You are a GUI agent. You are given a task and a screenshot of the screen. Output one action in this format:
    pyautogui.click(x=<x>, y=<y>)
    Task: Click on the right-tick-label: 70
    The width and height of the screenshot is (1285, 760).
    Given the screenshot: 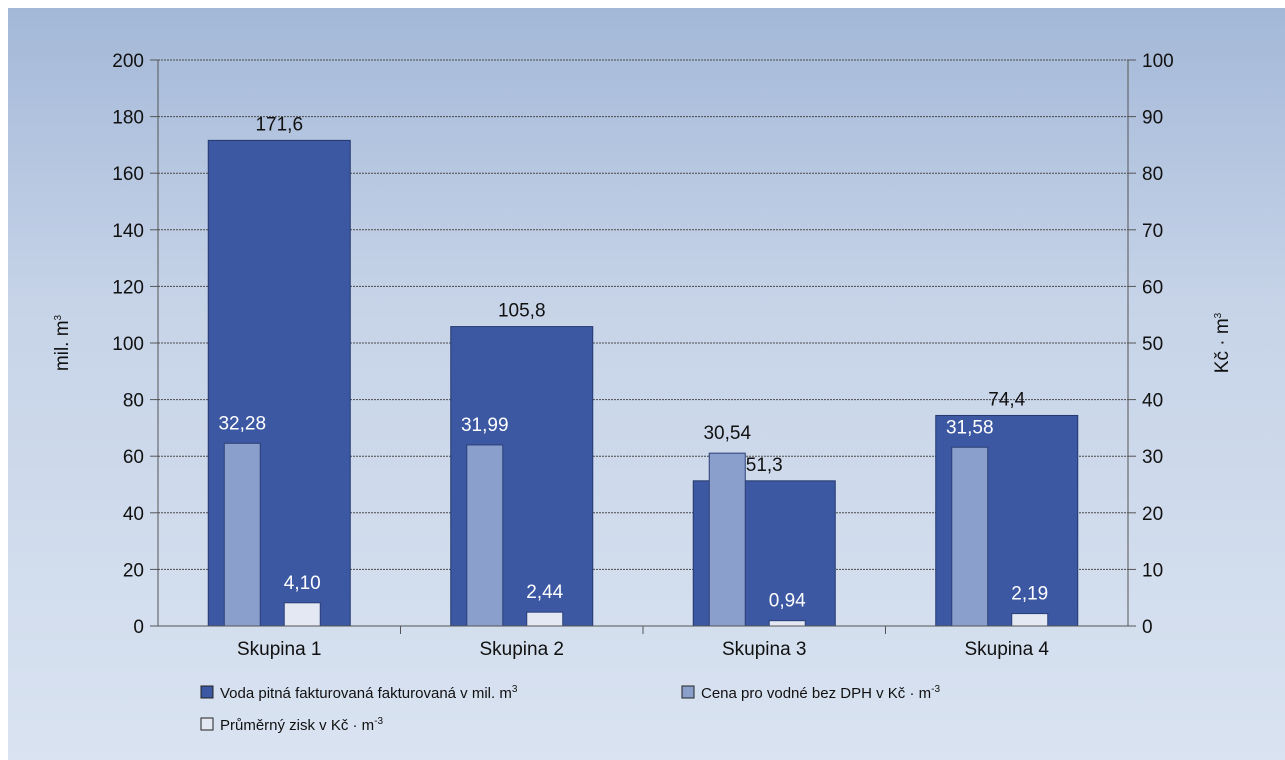 What is the action you would take?
    pyautogui.click(x=1152, y=231)
    